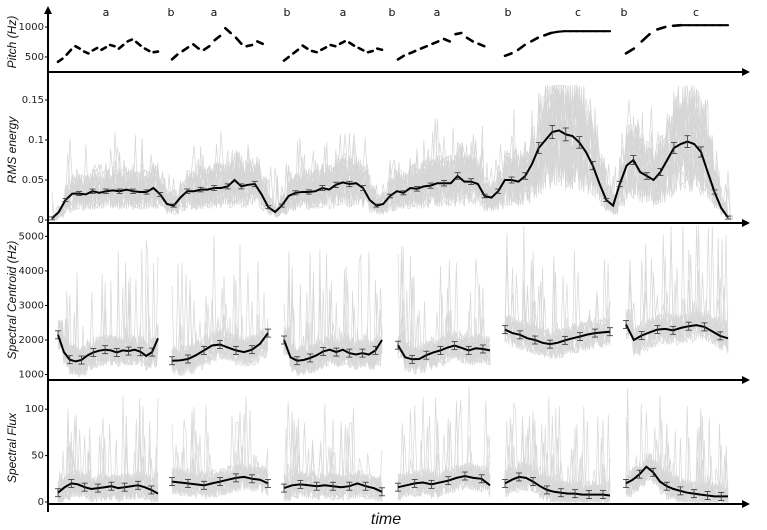 The height and width of the screenshot is (530, 767). I want to click on x-axis-label: time, so click(386, 519).